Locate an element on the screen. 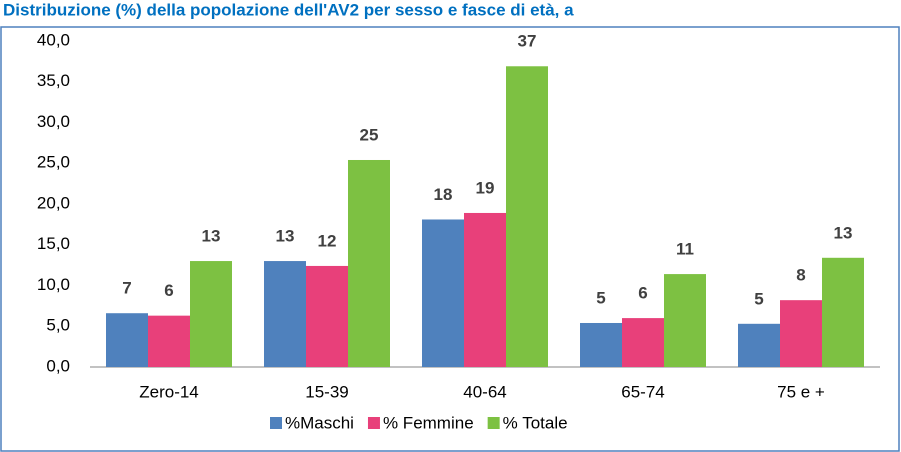 The width and height of the screenshot is (901, 452). y-tick-label: 0,0 is located at coordinates (58, 365).